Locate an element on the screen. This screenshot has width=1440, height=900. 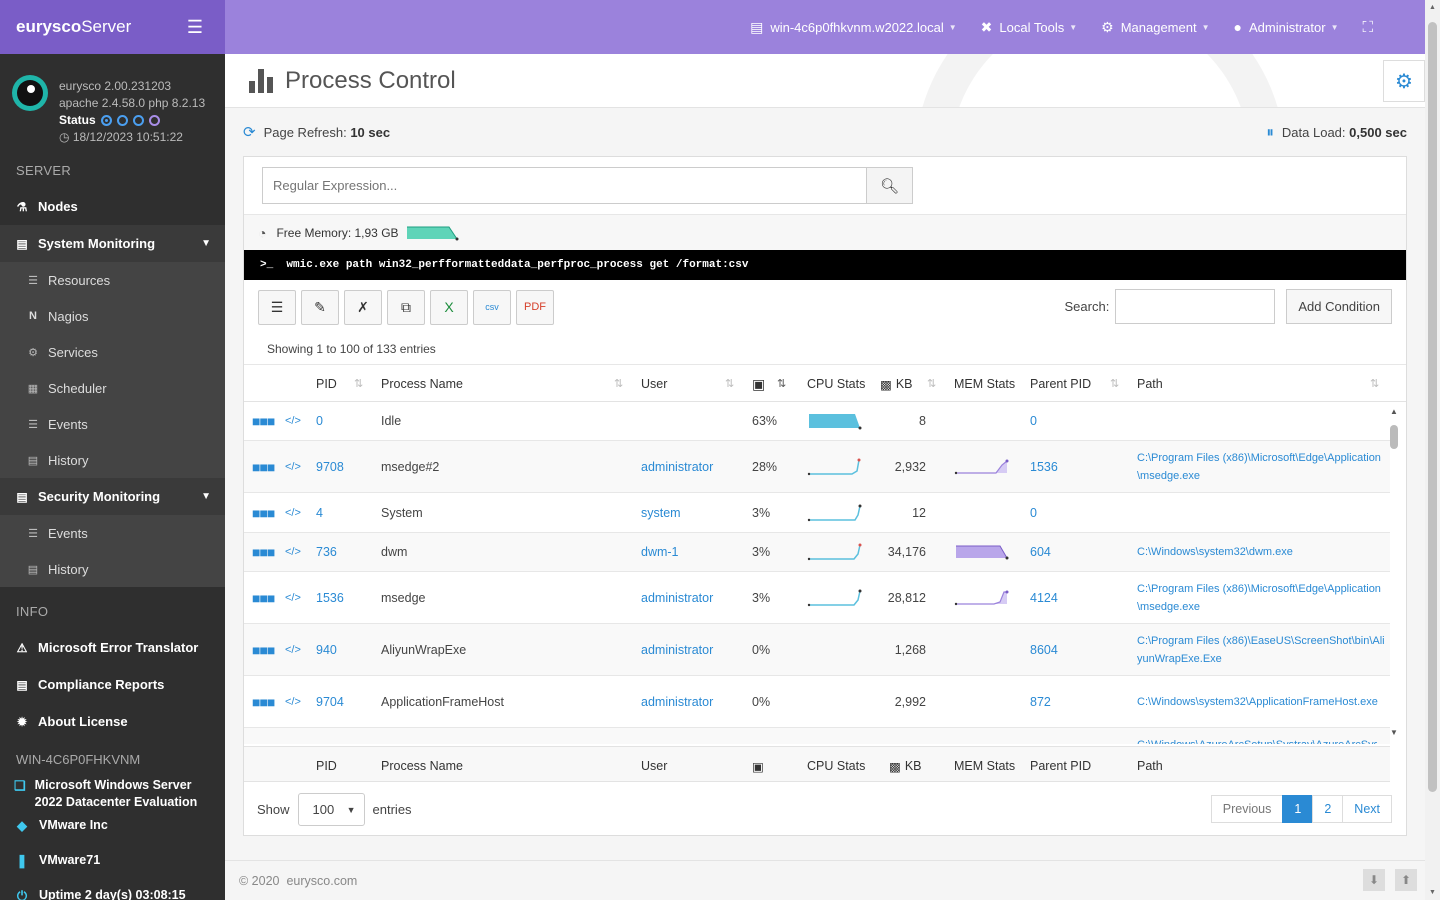
page-refresh: ⟳ Page Refresh: 10 sec is located at coordinates (317, 132).